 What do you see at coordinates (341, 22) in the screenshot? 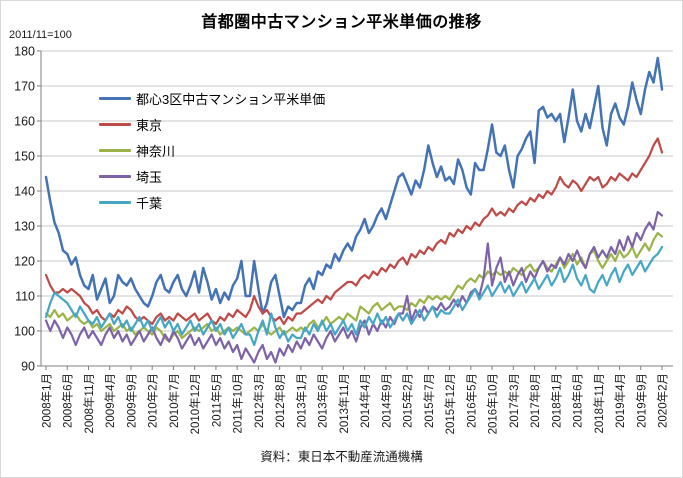
I see `chart-title: 首都圏中古マンション平米単価の推移` at bounding box center [341, 22].